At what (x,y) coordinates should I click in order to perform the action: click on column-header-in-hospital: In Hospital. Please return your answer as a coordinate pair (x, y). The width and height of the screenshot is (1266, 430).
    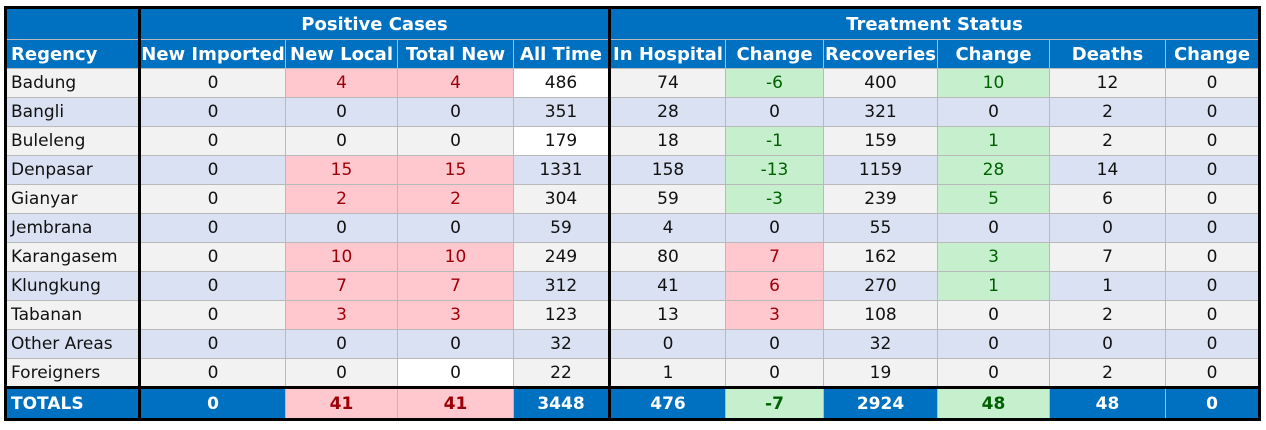
    Looking at the image, I should click on (667, 54).